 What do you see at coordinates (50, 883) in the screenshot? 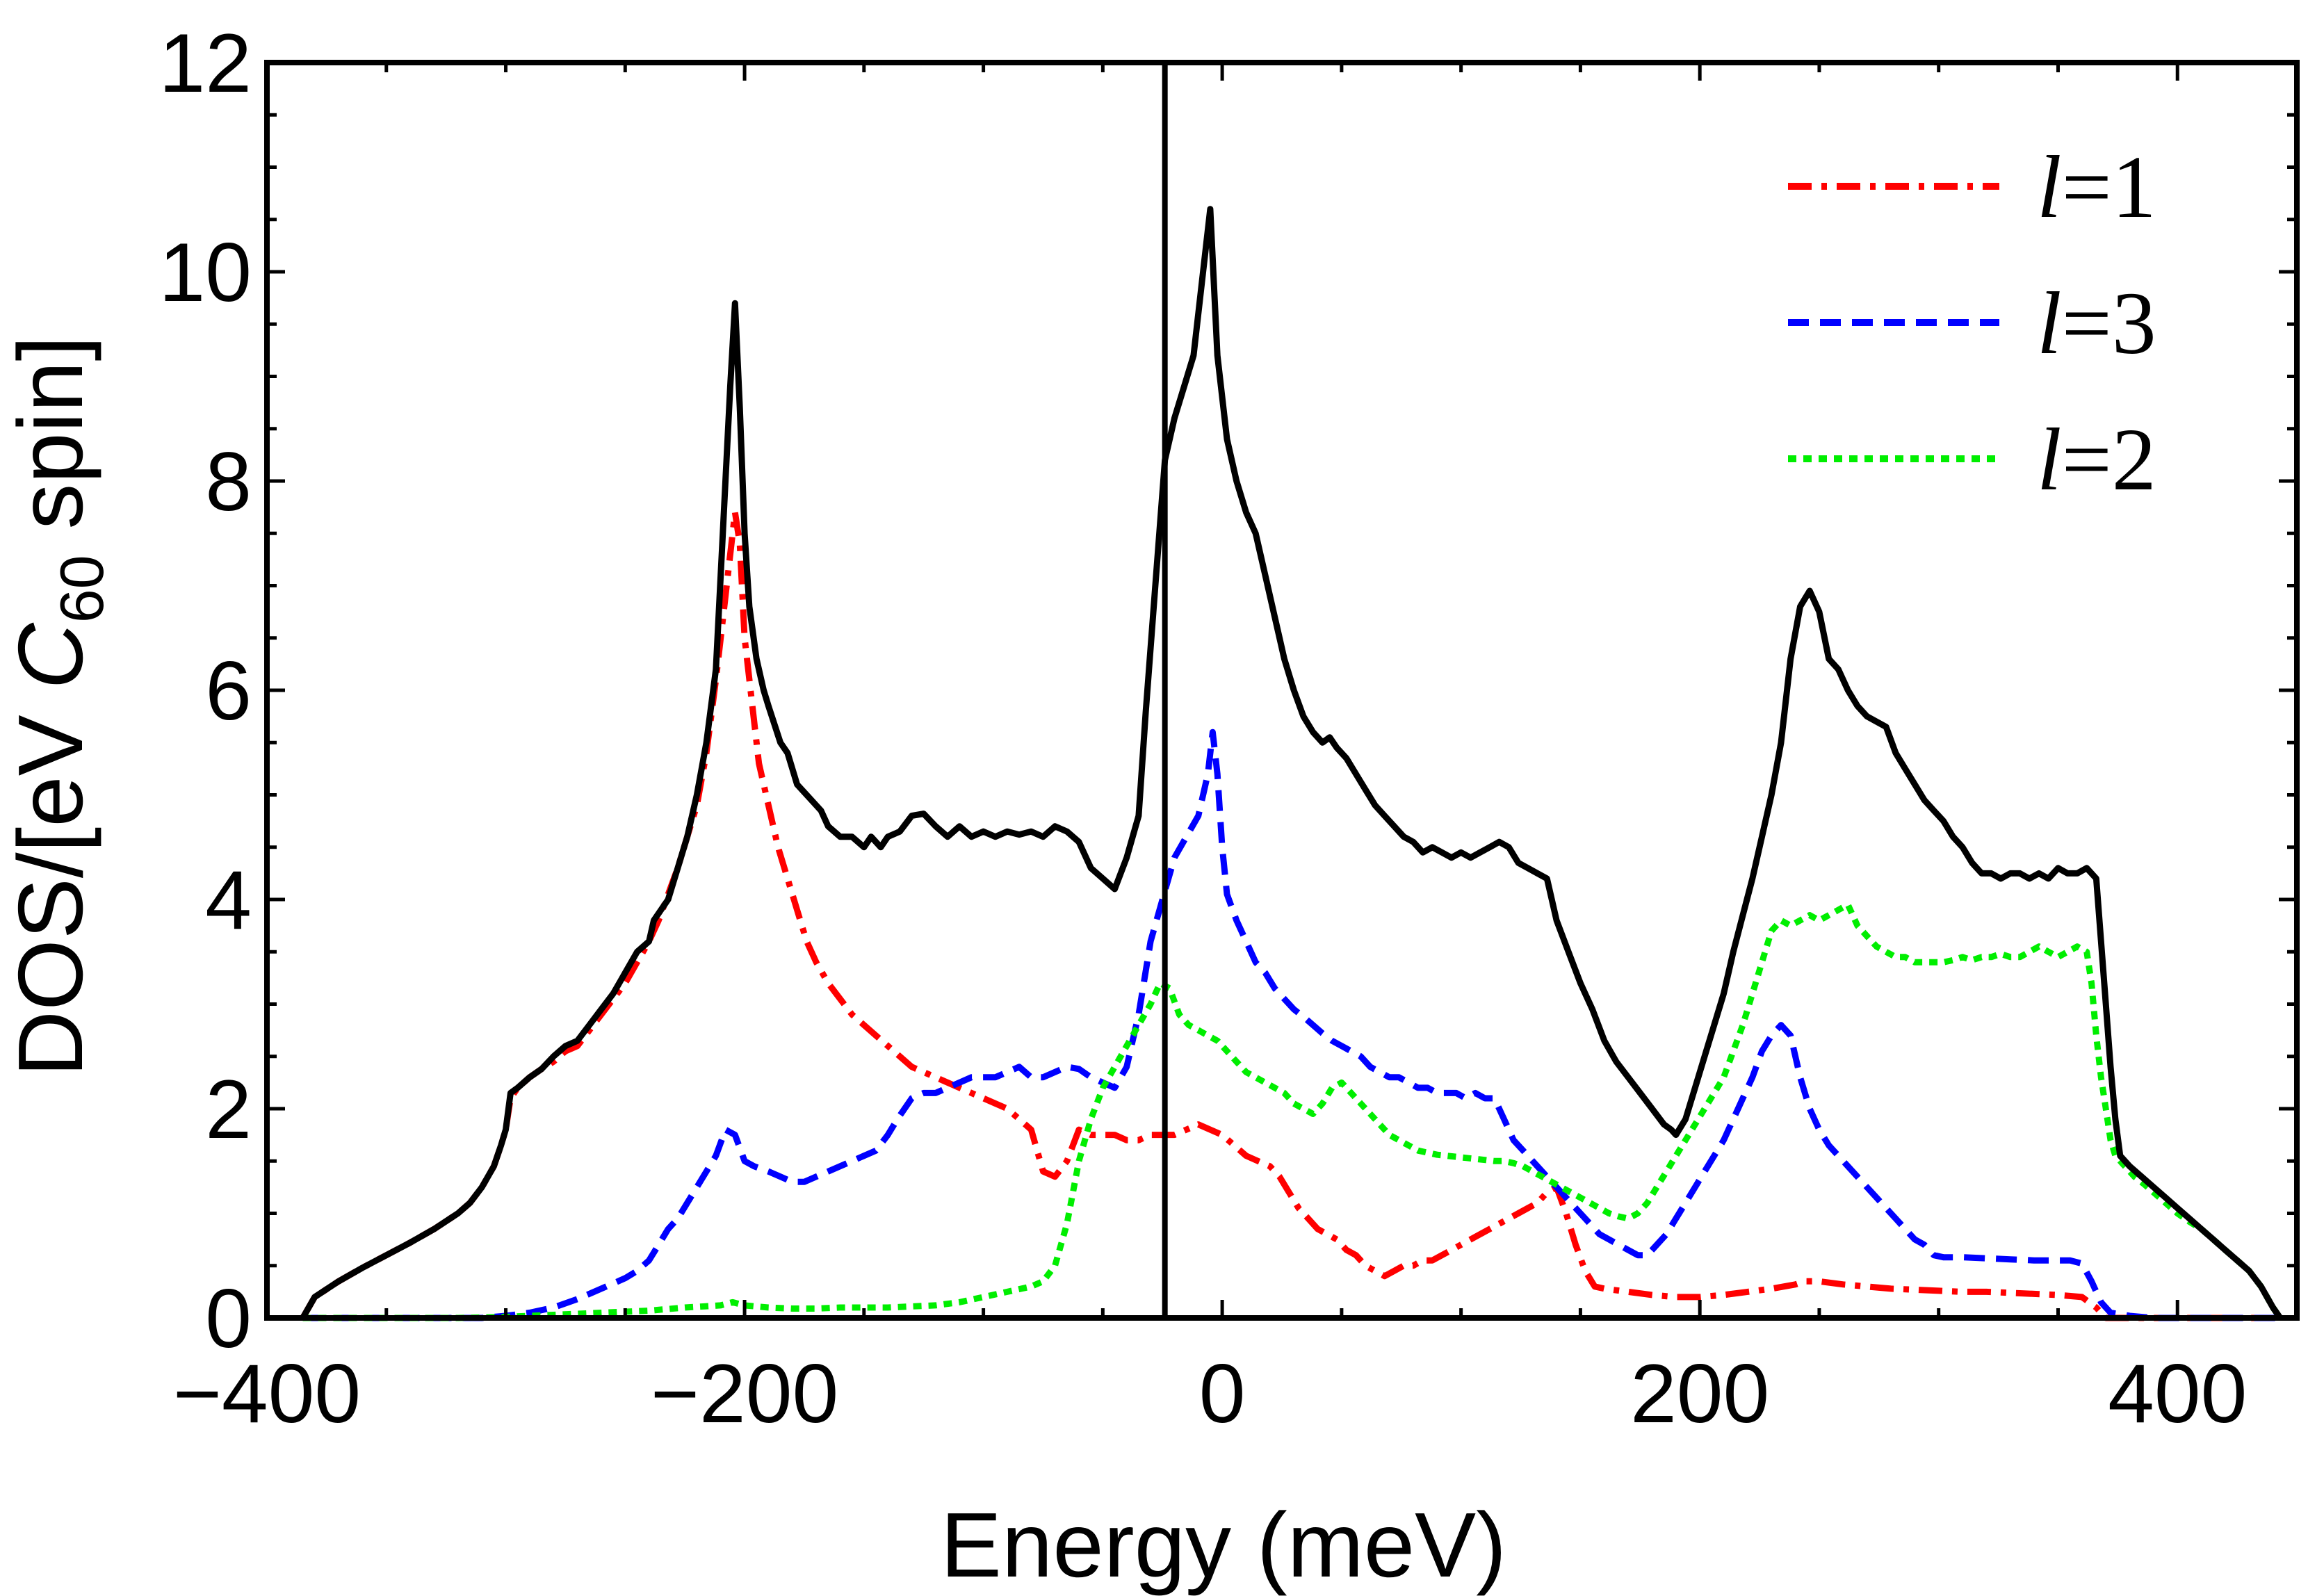
I see `y-axis-title-prefix: DOS/[eV` at bounding box center [50, 883].